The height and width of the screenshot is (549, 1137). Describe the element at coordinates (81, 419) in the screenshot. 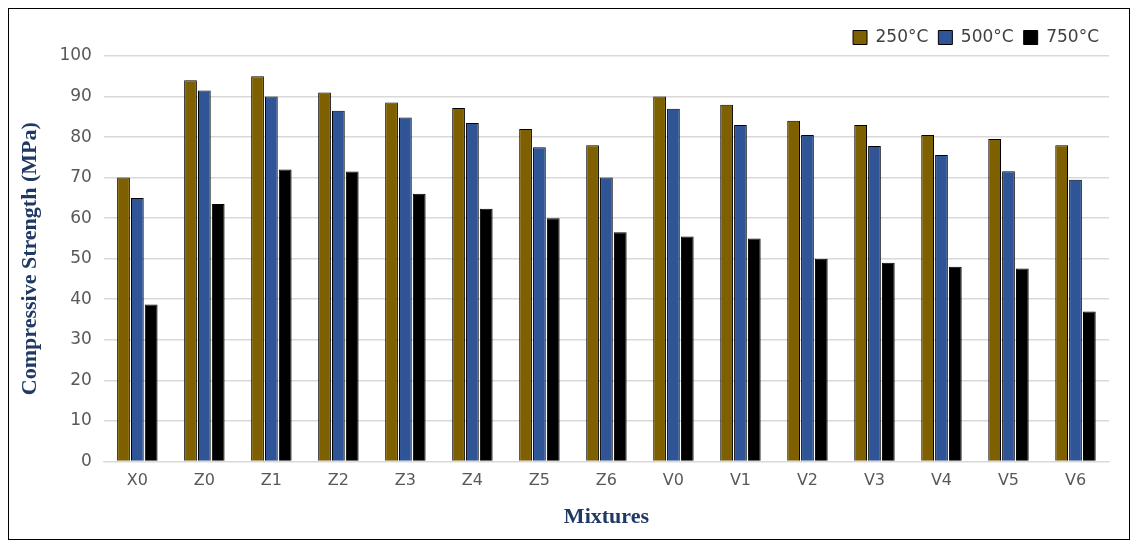

I see `y-tick-label: 10` at that location.